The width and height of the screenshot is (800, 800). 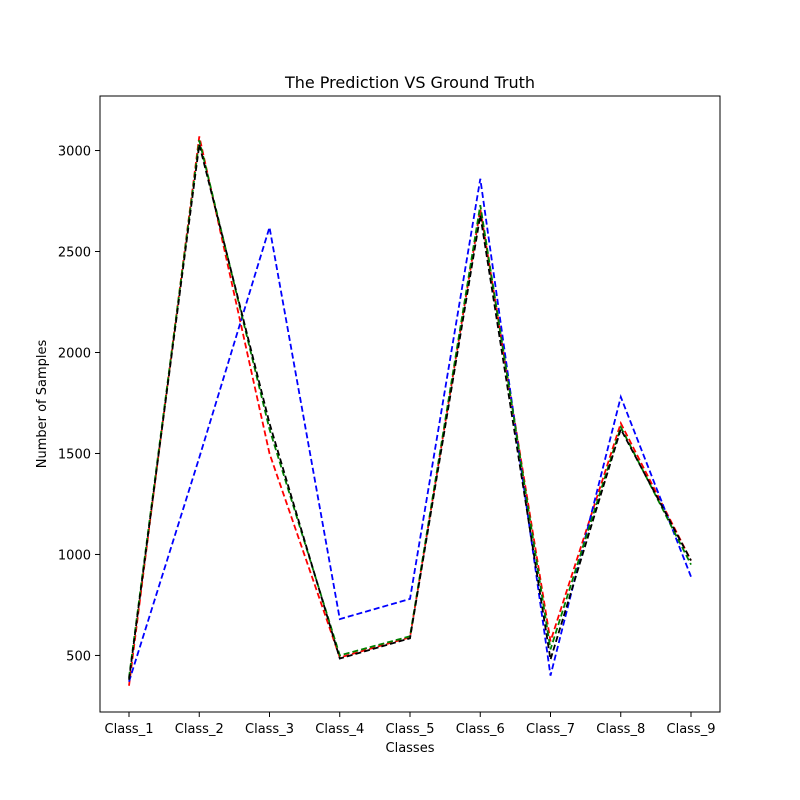 What do you see at coordinates (199, 729) in the screenshot?
I see `x-tick-label: Class_2` at bounding box center [199, 729].